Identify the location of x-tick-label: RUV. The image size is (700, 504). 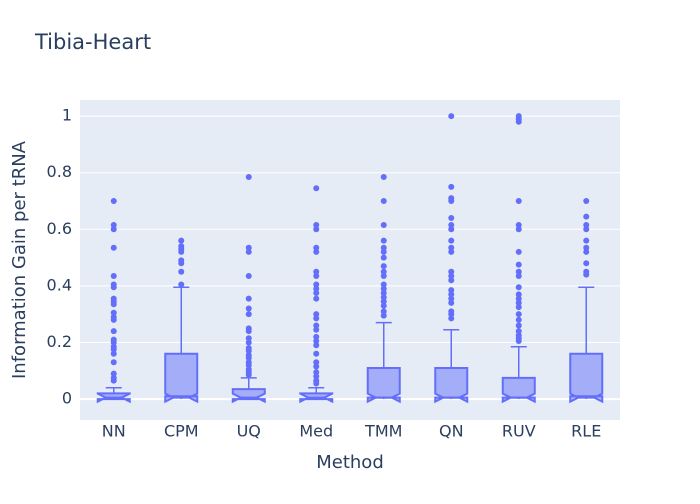
(519, 431).